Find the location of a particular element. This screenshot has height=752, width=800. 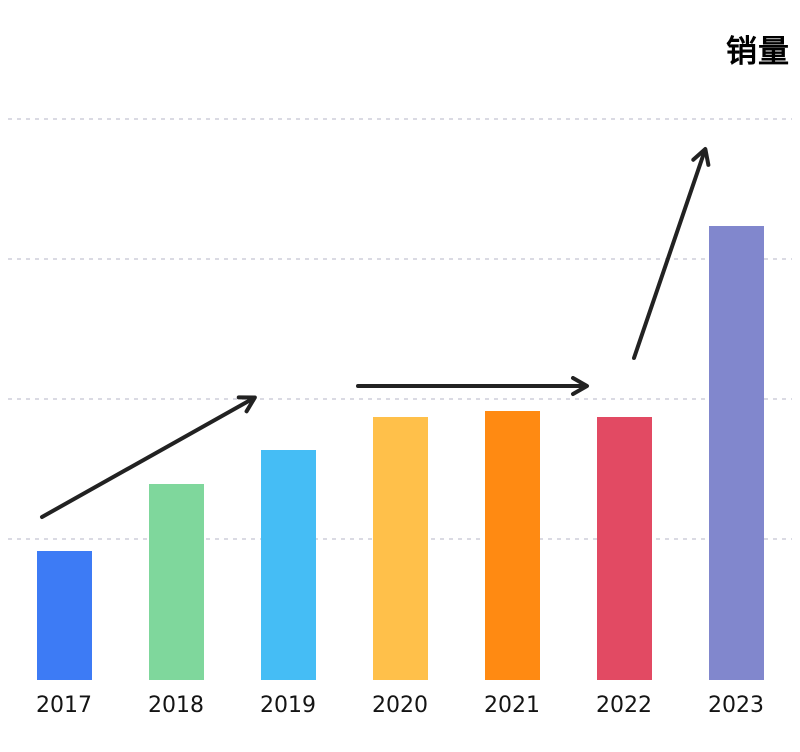

bar-2020 is located at coordinates (400, 548).